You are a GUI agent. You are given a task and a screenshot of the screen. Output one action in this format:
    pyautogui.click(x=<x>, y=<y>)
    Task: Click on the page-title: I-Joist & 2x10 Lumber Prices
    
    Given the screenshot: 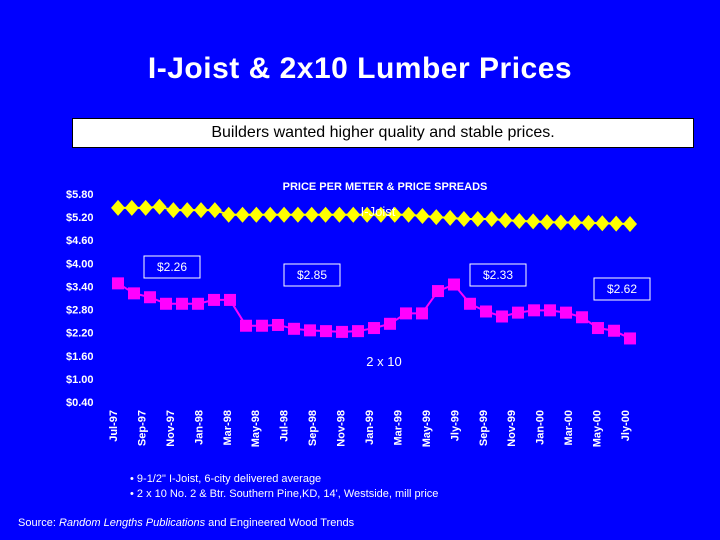 What is the action you would take?
    pyautogui.click(x=360, y=68)
    